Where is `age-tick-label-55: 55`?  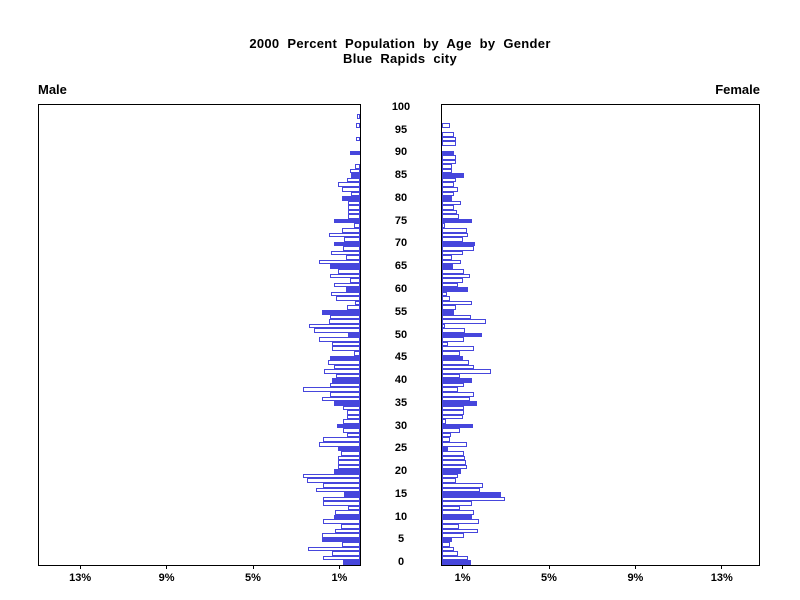 age-tick-label-55: 55 is located at coordinates (401, 311).